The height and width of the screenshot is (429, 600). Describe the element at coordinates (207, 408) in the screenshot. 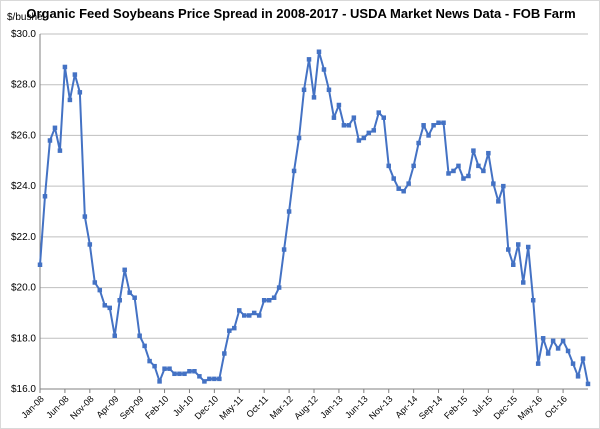

I see `x-tick-label: Dec-10` at that location.